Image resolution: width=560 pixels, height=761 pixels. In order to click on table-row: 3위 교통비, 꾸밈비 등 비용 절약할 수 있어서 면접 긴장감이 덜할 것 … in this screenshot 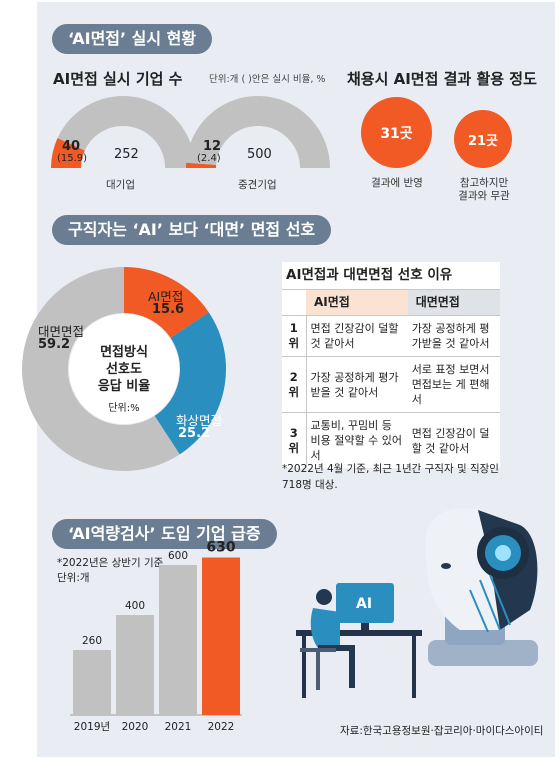, I will do `click(391, 440)`.